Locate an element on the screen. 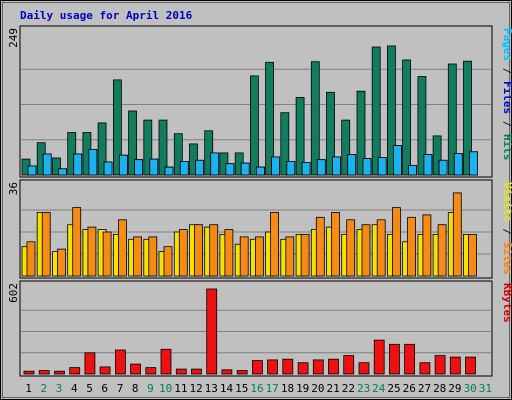 Image resolution: width=512 pixels, height=400 pixels. x-tick-label: 10 is located at coordinates (165, 388).